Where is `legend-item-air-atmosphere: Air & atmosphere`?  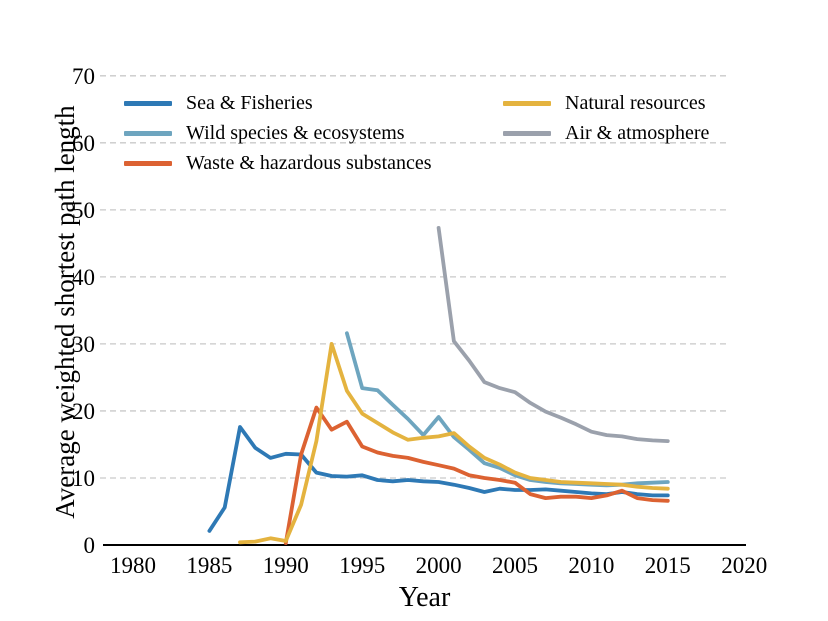
legend-item-air-atmosphere: Air & atmosphere is located at coordinates (606, 133).